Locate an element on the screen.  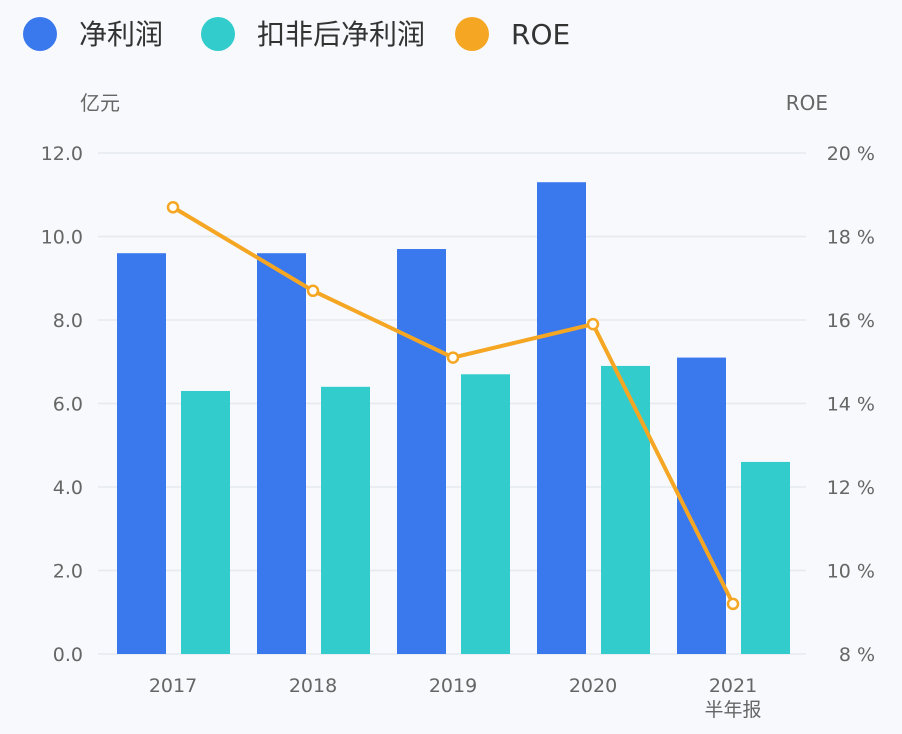
left-axis-unit: 亿元 is located at coordinates (100, 103).